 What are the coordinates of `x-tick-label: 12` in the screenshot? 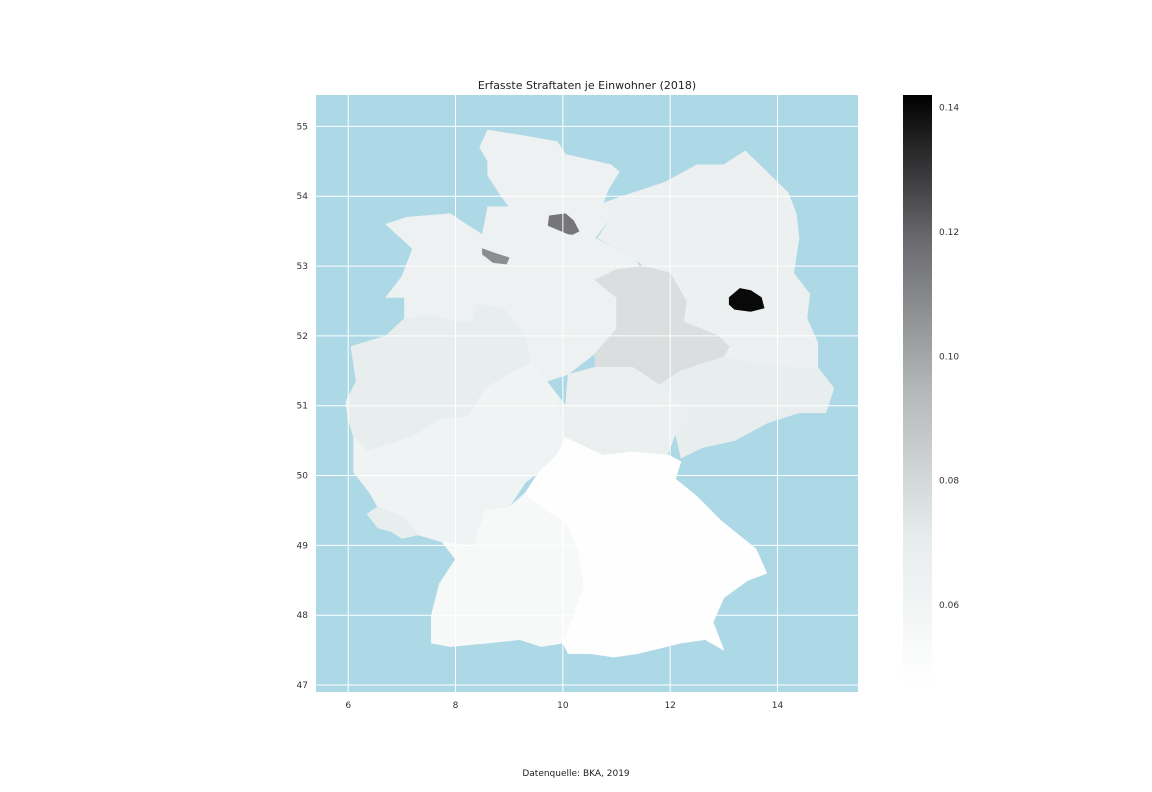 It's located at (669, 706).